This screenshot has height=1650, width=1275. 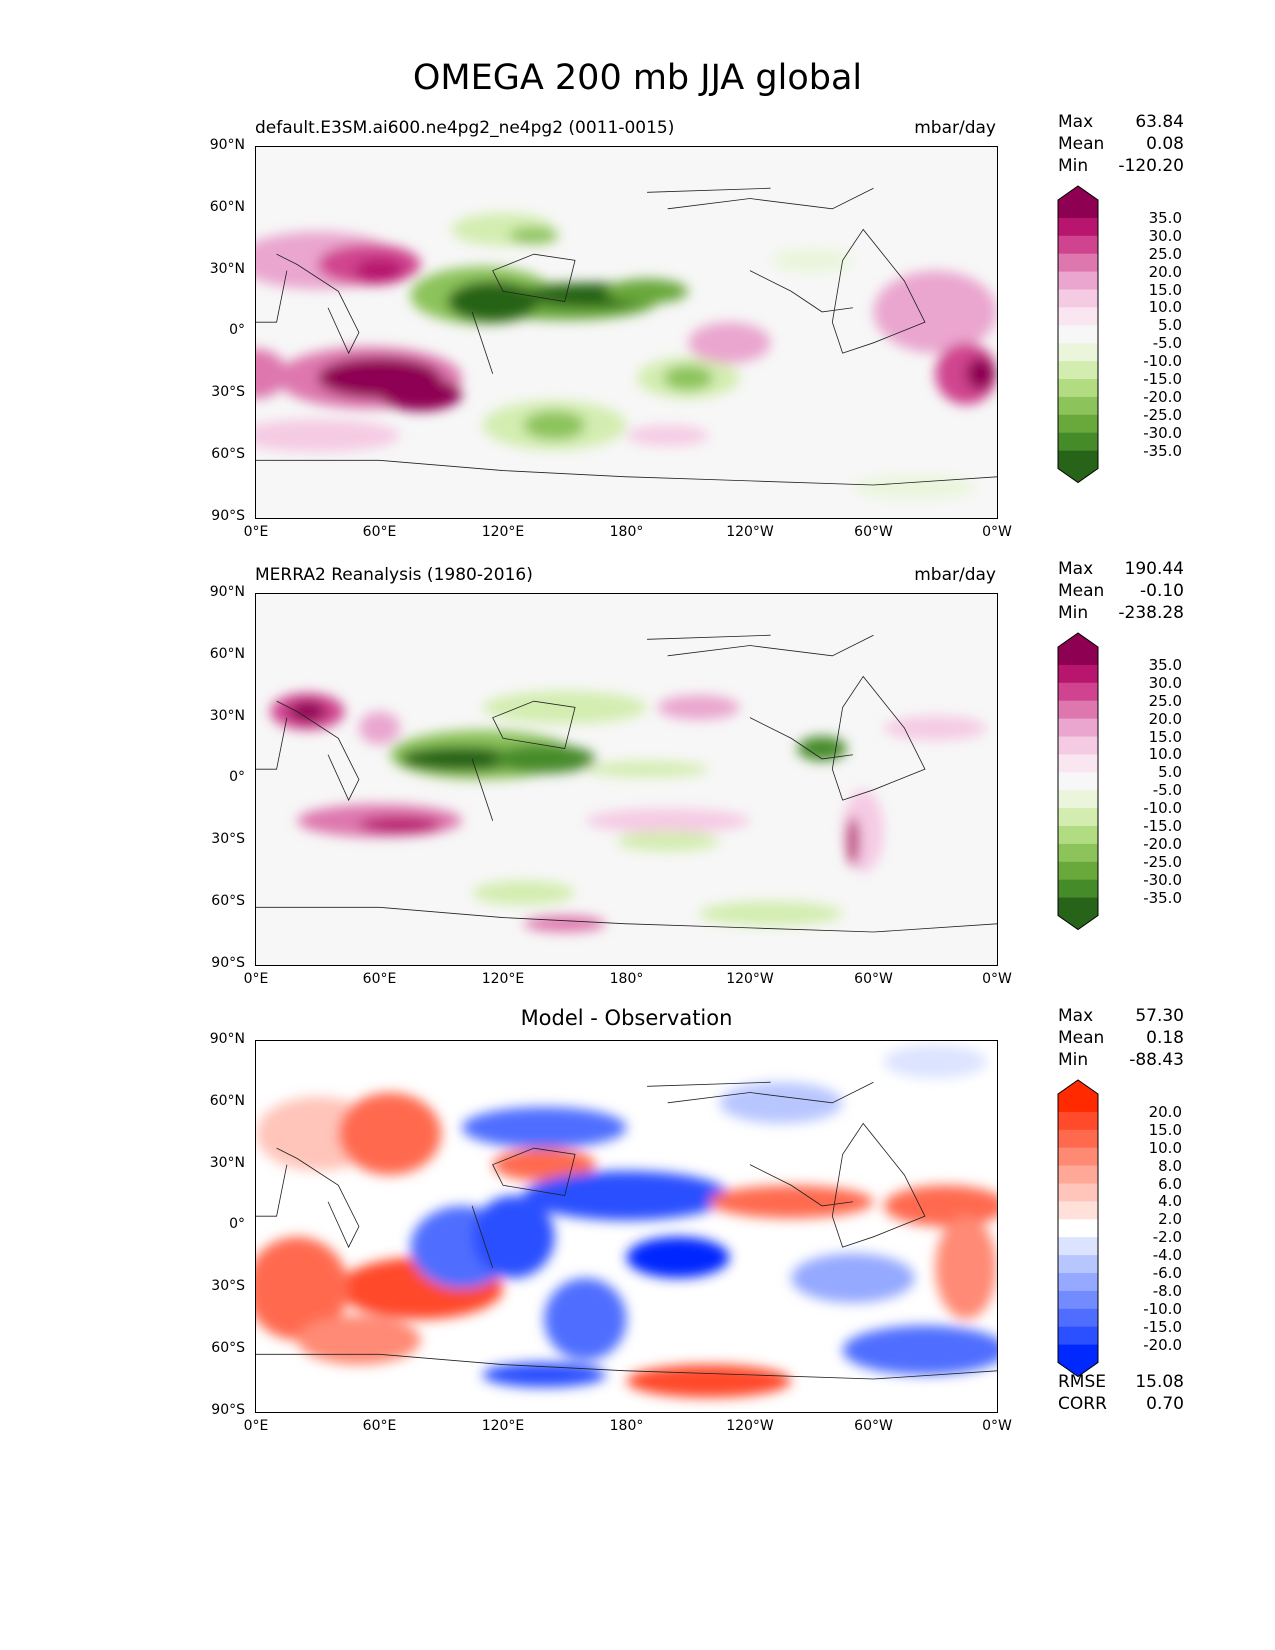 What do you see at coordinates (394, 575) in the screenshot?
I see `panel-title: MERRA2 Reanalysis (1980-2016)` at bounding box center [394, 575].